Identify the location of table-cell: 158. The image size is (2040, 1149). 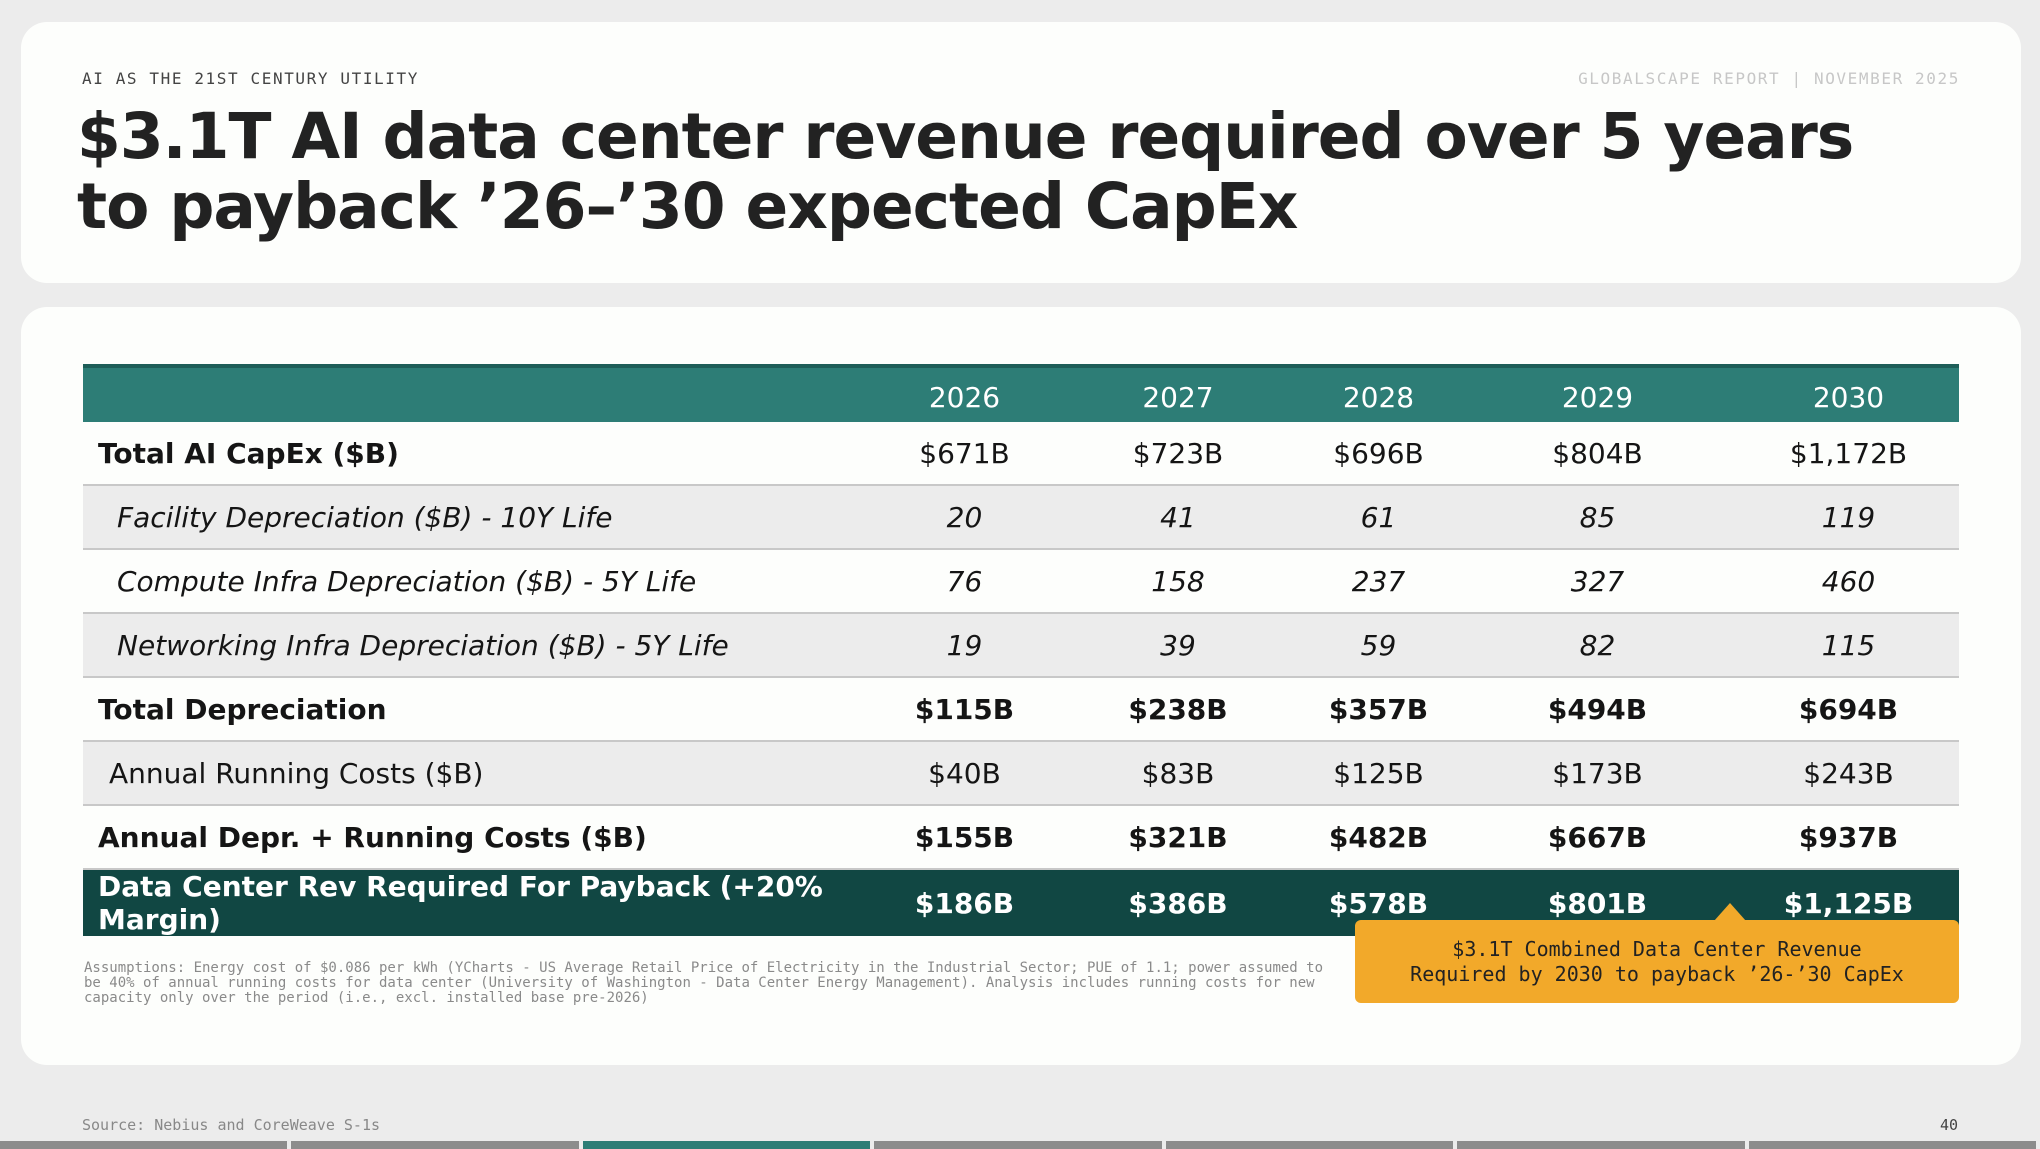
(1178, 581).